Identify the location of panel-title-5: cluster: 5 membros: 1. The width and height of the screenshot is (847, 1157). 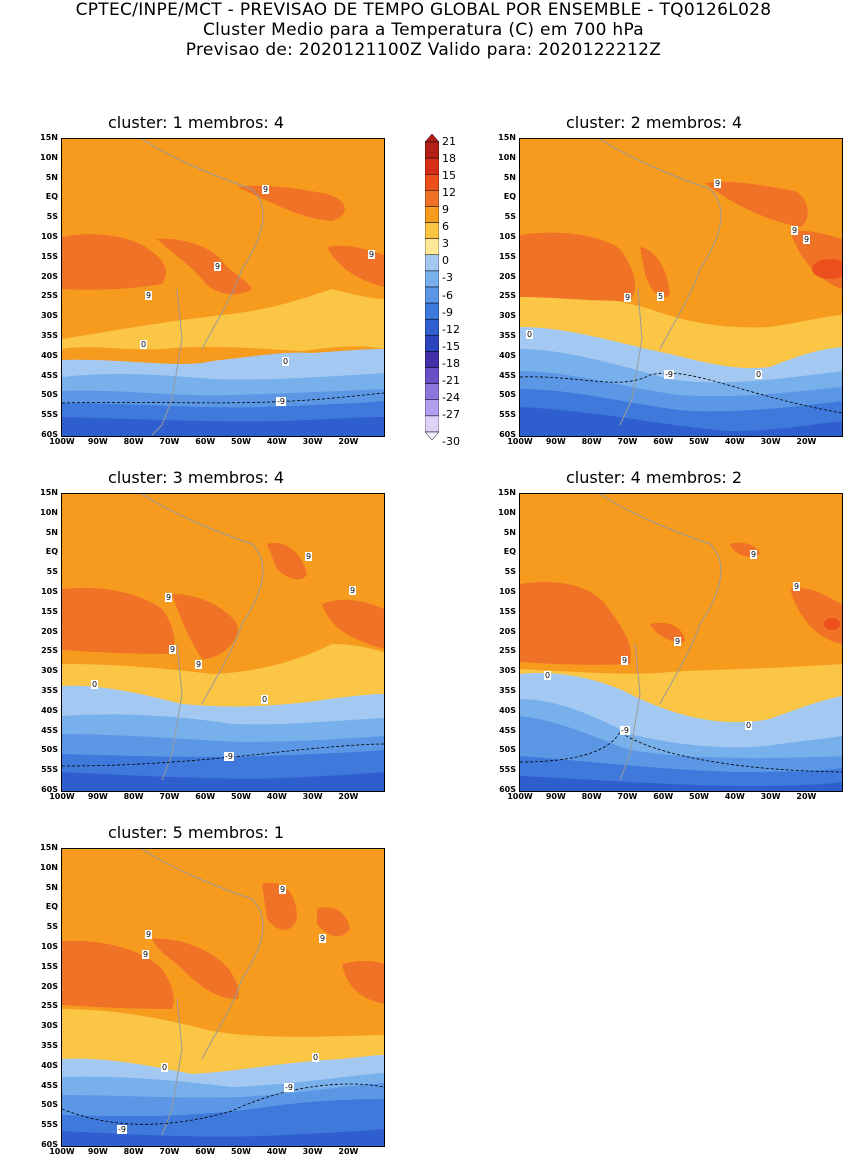
(196, 832).